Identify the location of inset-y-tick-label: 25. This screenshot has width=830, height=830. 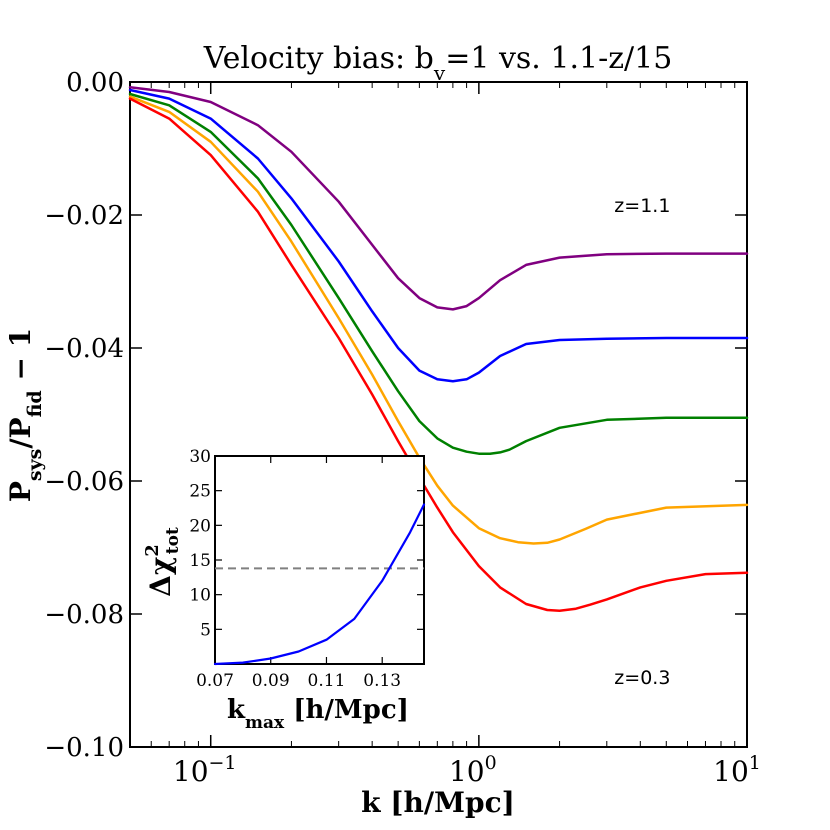
(200, 492).